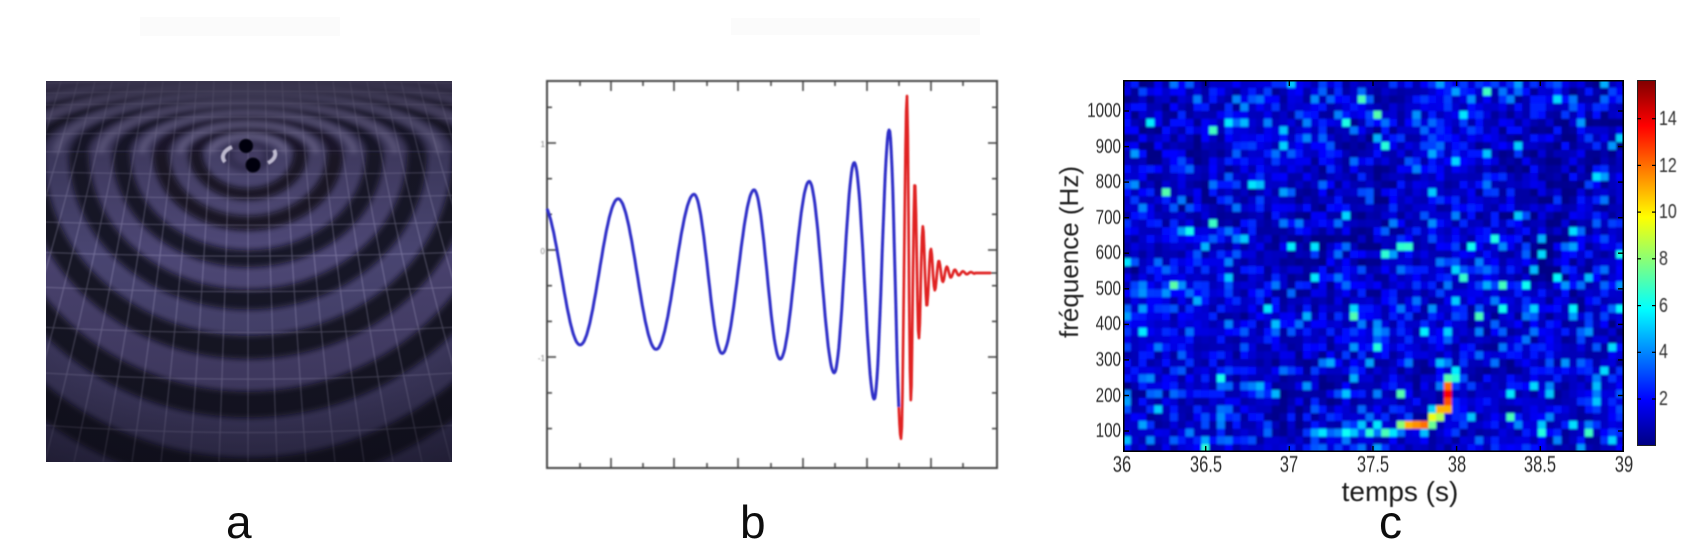  Describe the element at coordinates (543, 144) in the screenshot. I see `svg-text: 1` at that location.